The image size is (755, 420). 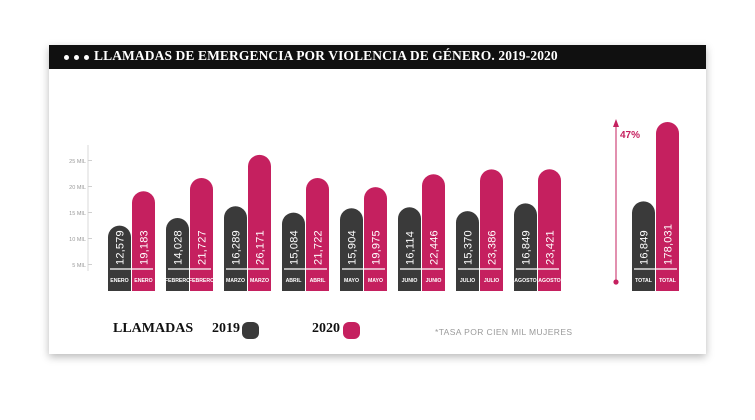 I want to click on data-label-2019: 14,028, so click(x=179, y=247).